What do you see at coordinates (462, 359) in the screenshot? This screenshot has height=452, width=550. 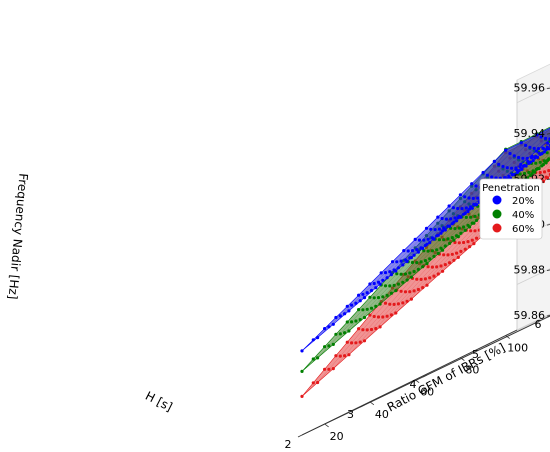 I see `ratio-tick` at bounding box center [462, 359].